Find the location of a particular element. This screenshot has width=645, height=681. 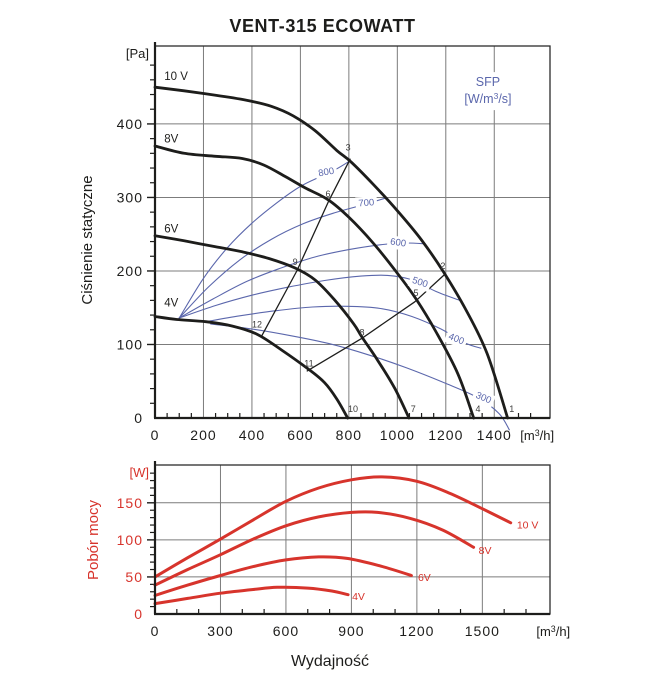

svg-text: Ciśnienie statyczne is located at coordinates (87, 239).